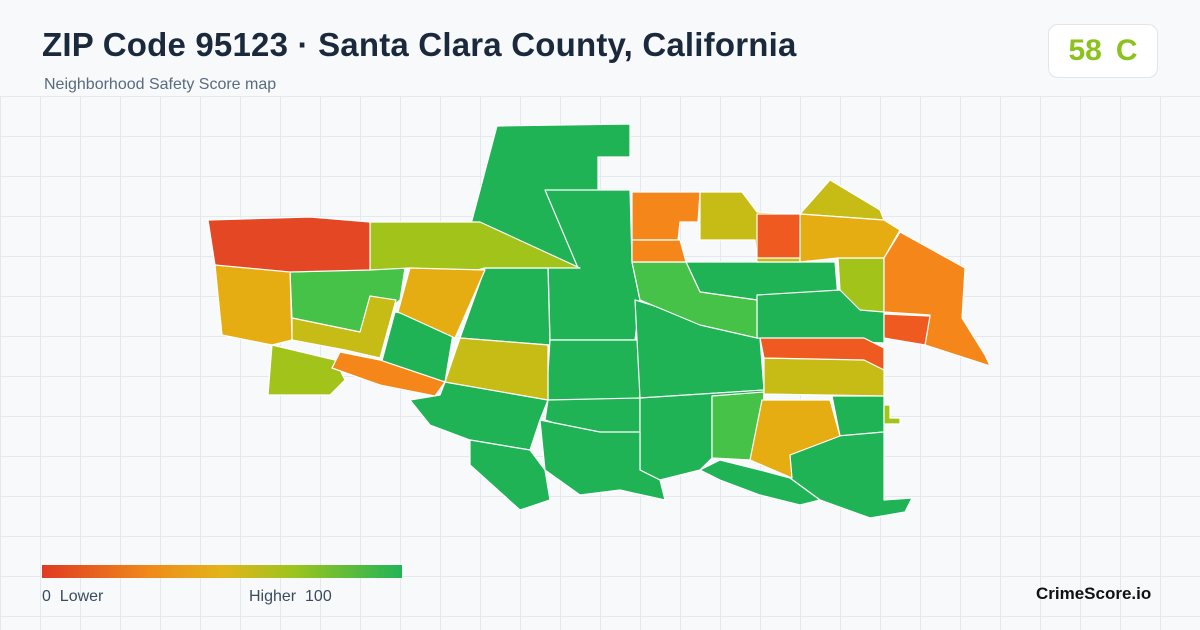 This screenshot has height=630, width=1200. What do you see at coordinates (46, 596) in the screenshot?
I see `legend-low-value: 0` at bounding box center [46, 596].